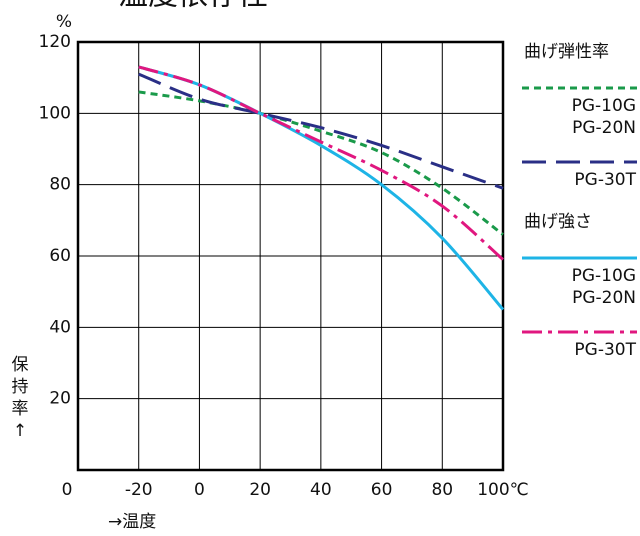  Describe the element at coordinates (64, 22) in the screenshot. I see `y-unit: %` at that location.